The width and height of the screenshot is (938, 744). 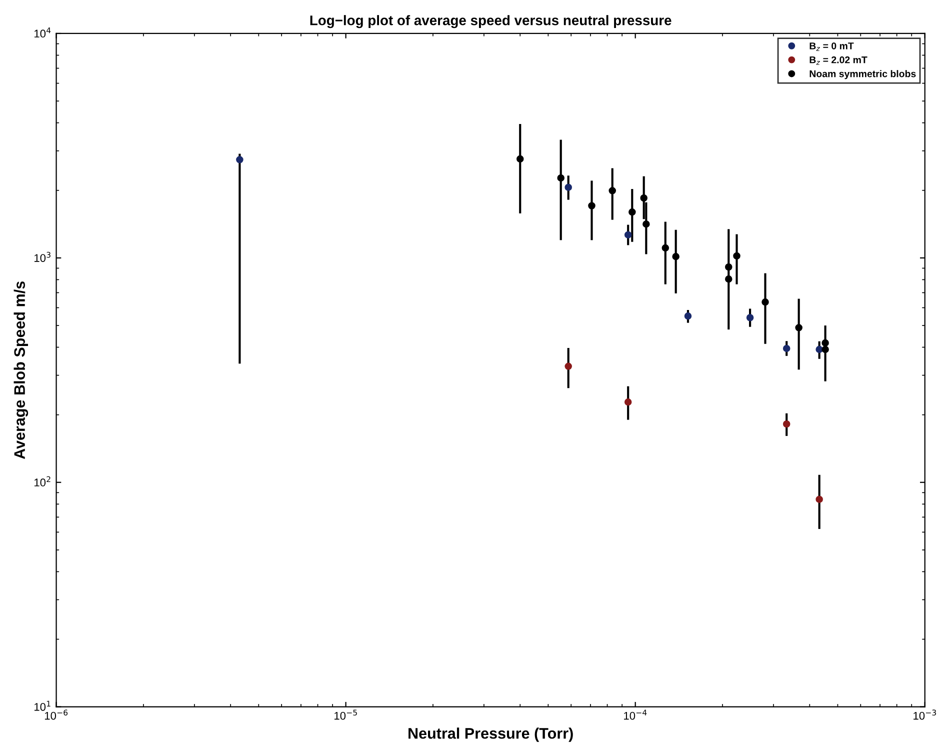 I want to click on x-tick-label: 10$^{−3}$, so click(x=925, y=715).